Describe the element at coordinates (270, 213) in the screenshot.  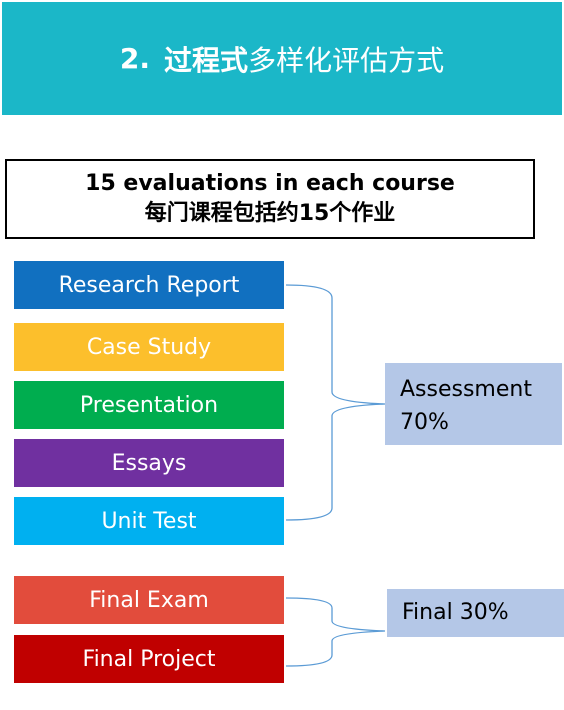
I see `summary-line-chinese: 每门课程包括约15个作业` at that location.